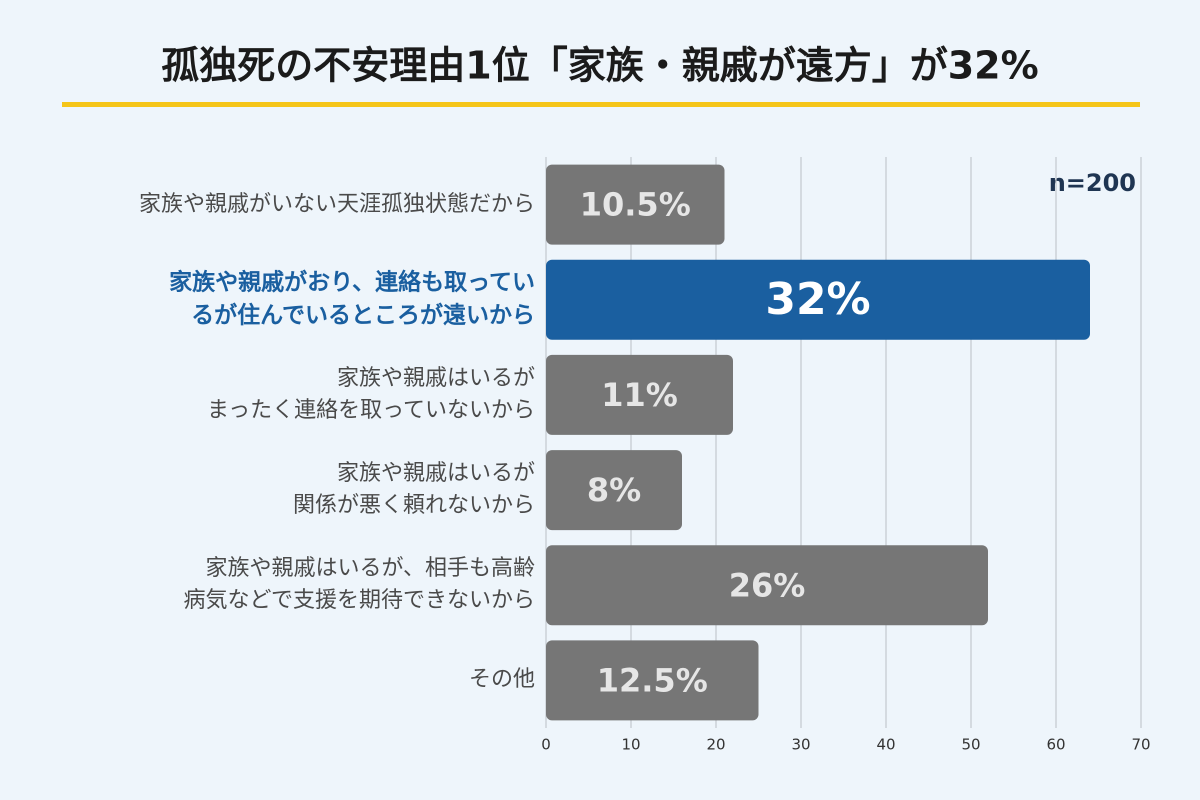 The width and height of the screenshot is (1200, 800). I want to click on x-tick-label: 60, so click(1055, 745).